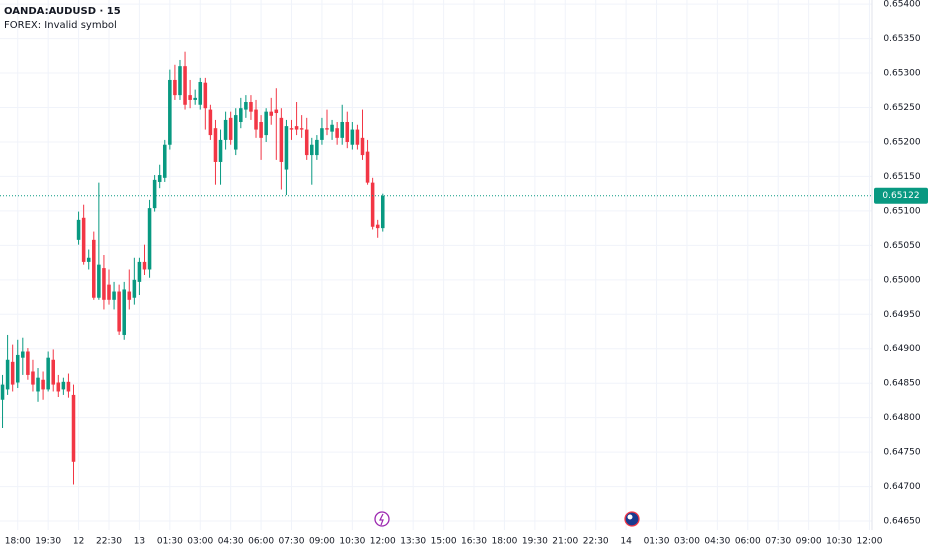 The image size is (932, 550). What do you see at coordinates (778, 542) in the screenshot?
I see `x-tick-label: 07:30` at bounding box center [778, 542].